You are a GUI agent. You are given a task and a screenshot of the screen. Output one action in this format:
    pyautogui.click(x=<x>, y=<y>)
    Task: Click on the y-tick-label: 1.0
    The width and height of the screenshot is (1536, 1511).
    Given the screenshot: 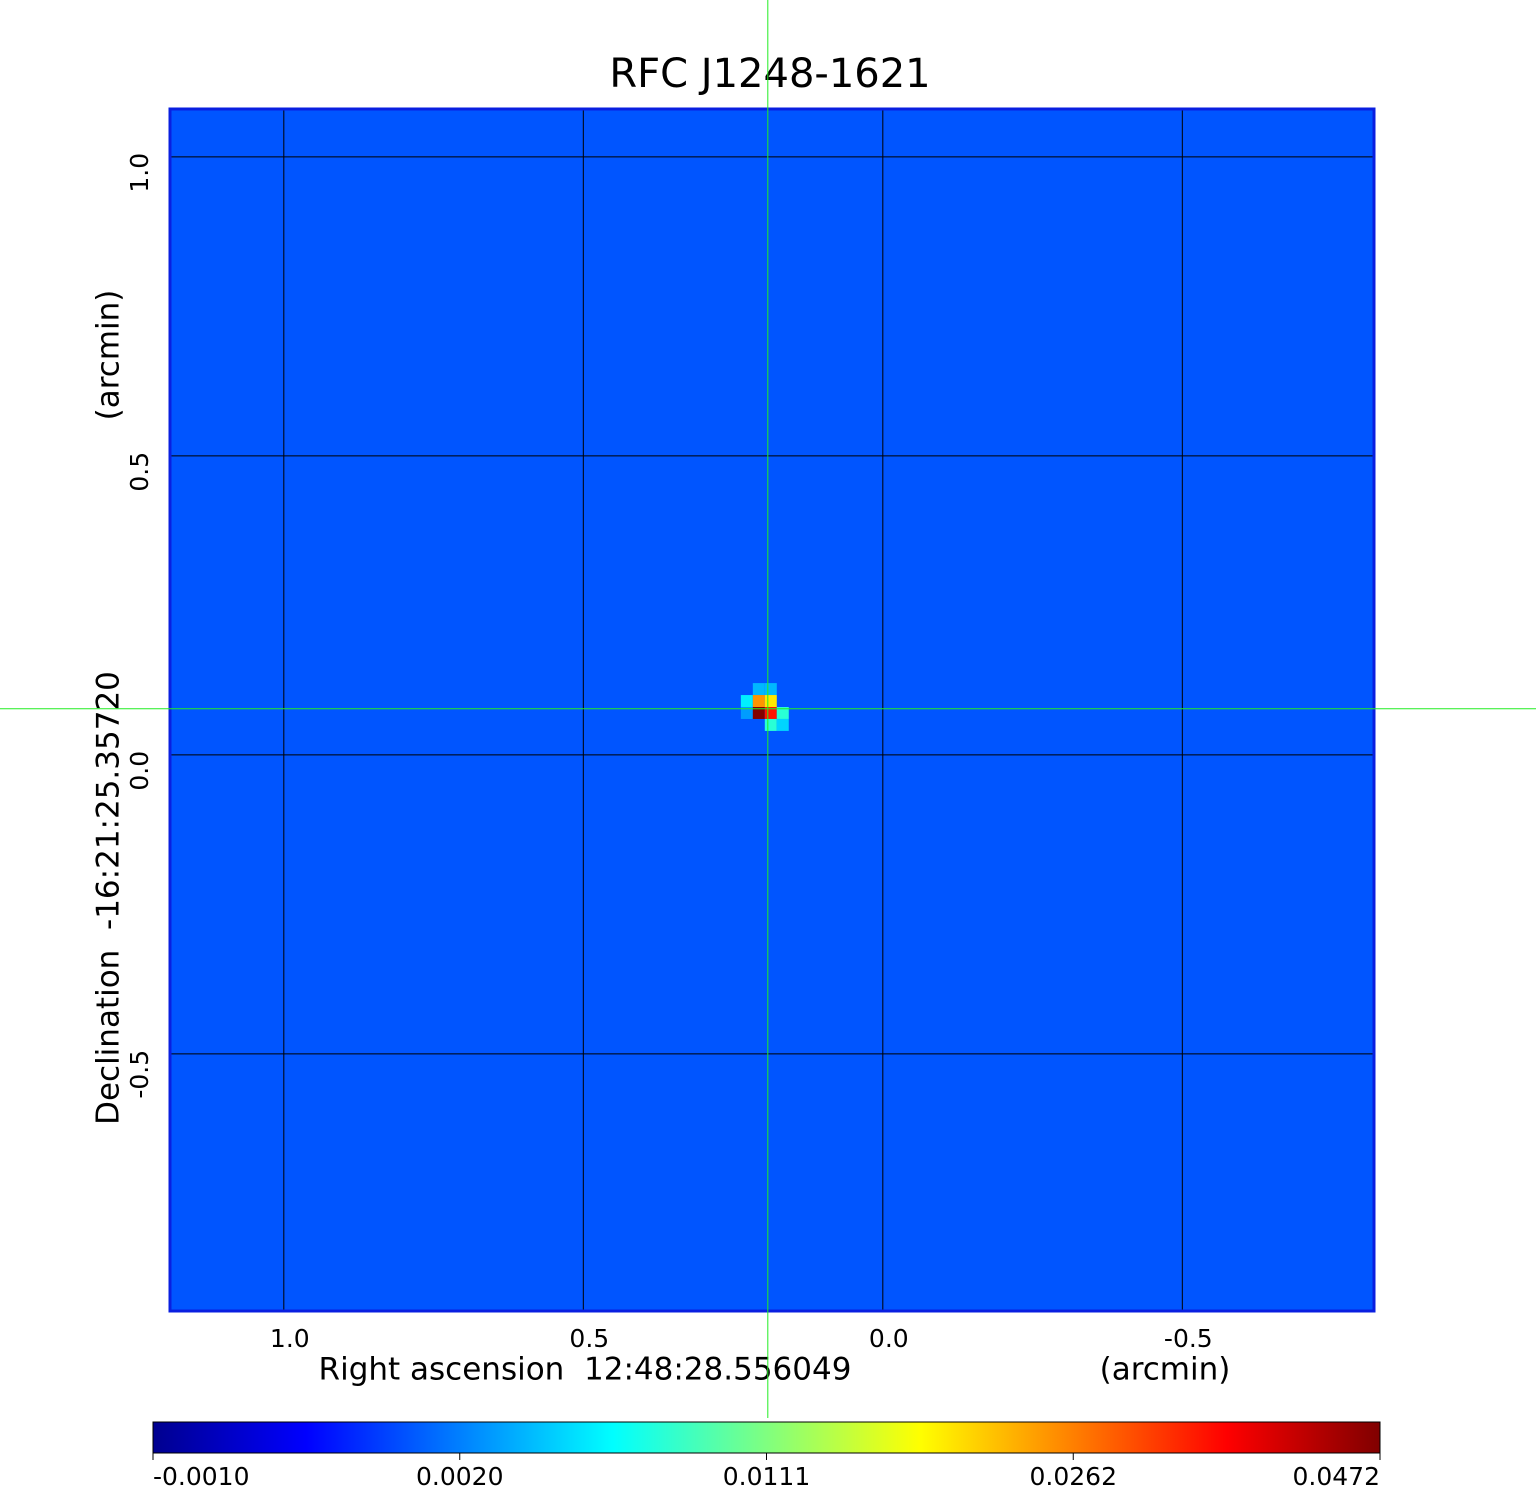 What is the action you would take?
    pyautogui.click(x=139, y=173)
    